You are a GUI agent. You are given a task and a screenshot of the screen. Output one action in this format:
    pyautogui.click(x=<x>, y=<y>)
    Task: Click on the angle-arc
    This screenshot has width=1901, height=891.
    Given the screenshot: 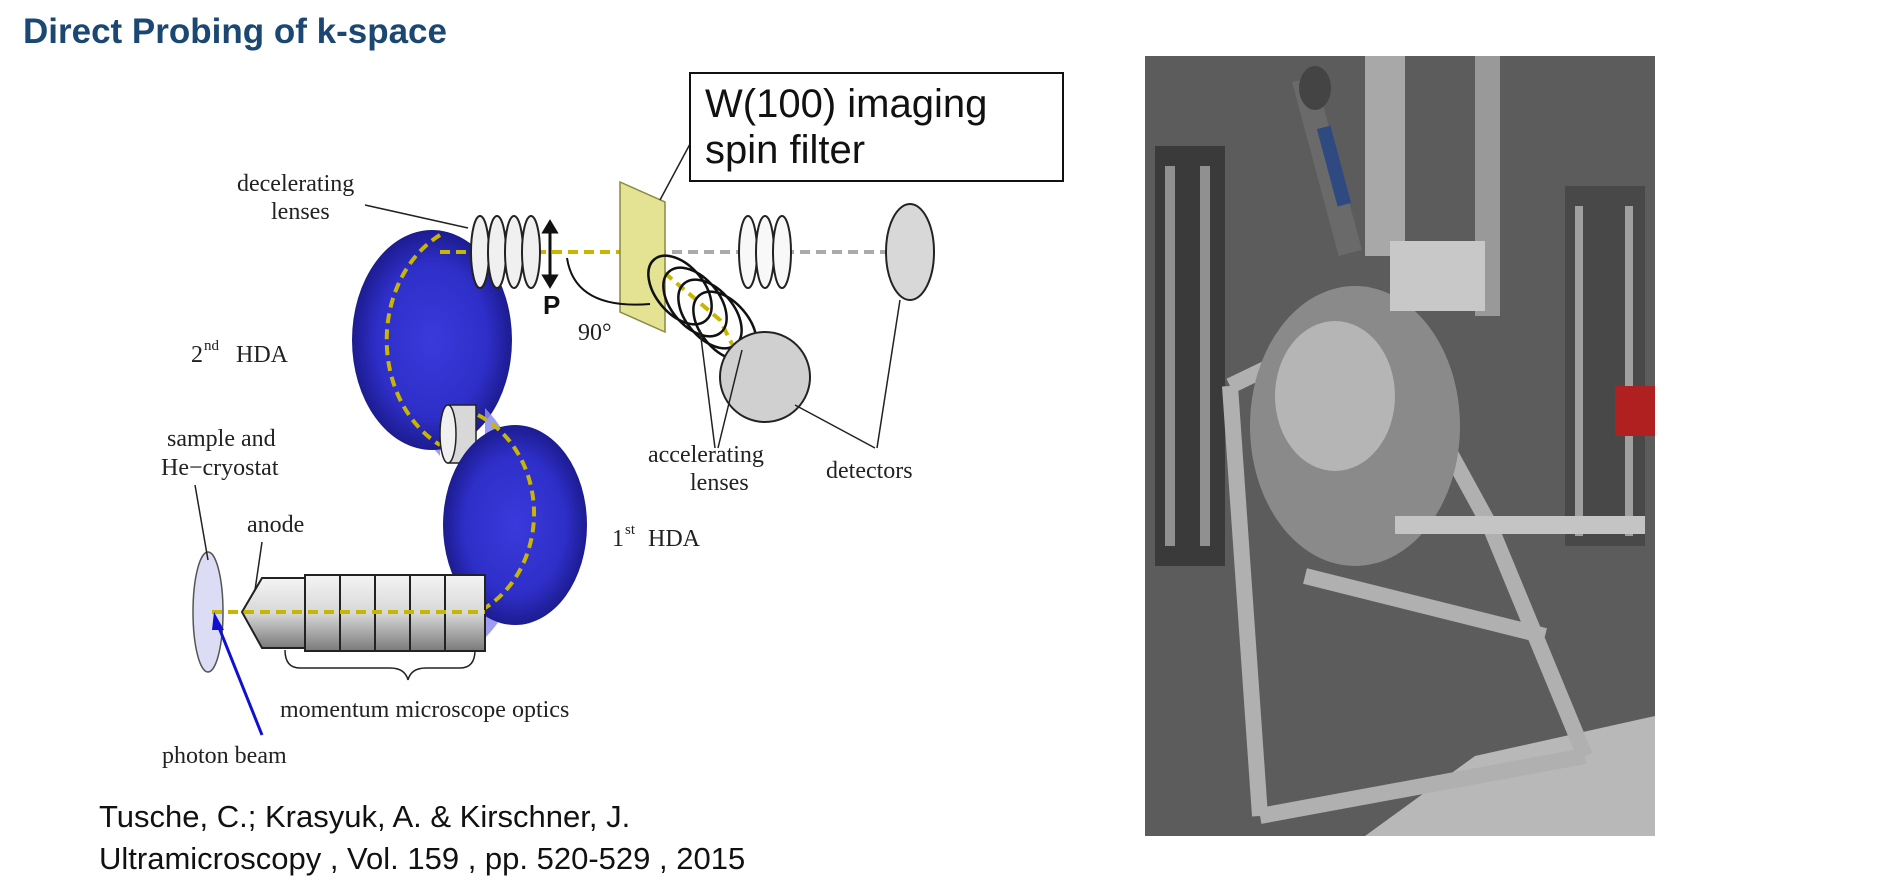 What is the action you would take?
    pyautogui.click(x=608, y=281)
    